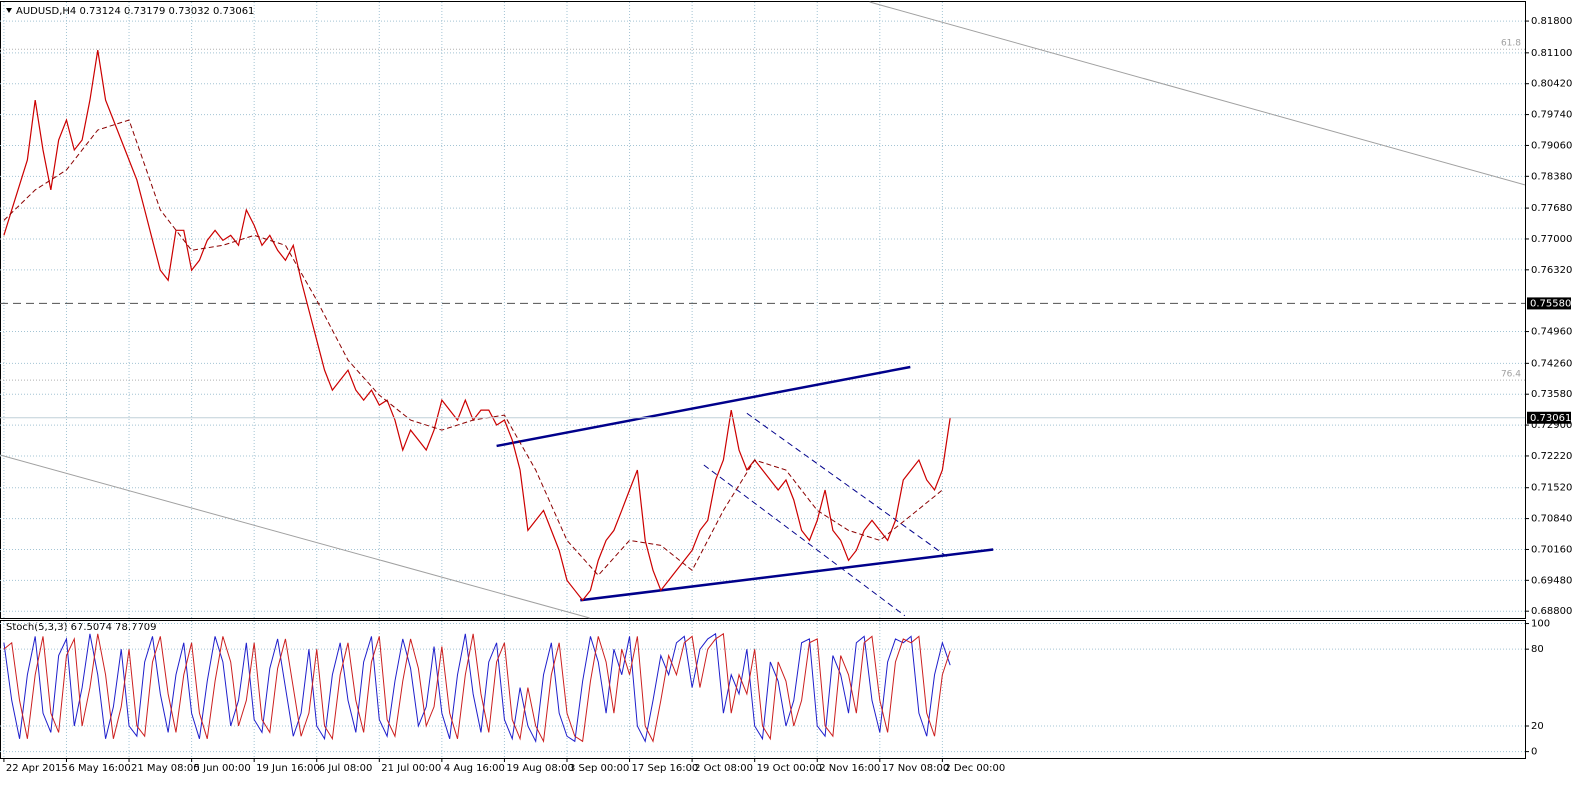 The width and height of the screenshot is (1596, 790). What do you see at coordinates (222, 768) in the screenshot?
I see `x-tick-label: 5 Jun 00:00` at bounding box center [222, 768].